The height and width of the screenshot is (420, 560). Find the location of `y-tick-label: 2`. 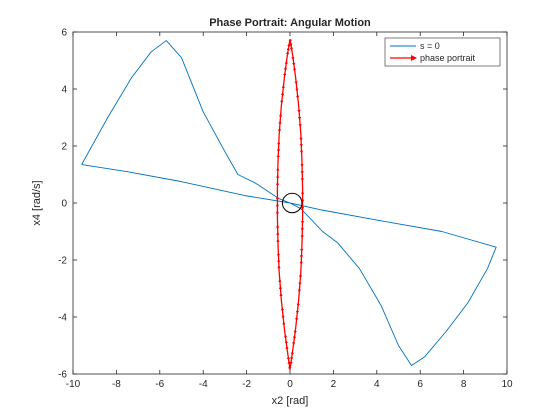

y-tick-label: 2 is located at coordinates (64, 147).